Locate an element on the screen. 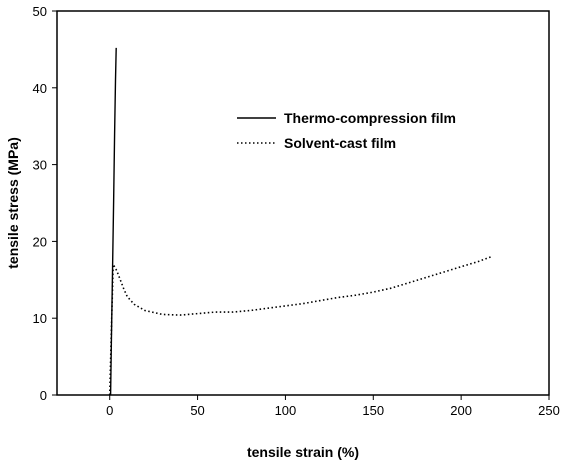 The image size is (567, 462). y-tick-label: 30 is located at coordinates (40, 165).